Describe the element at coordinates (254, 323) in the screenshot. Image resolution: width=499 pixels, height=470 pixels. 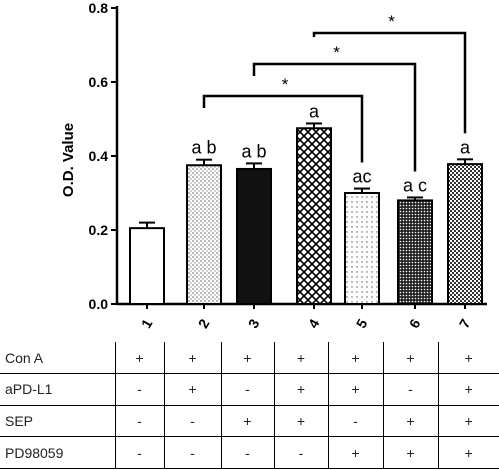
I see `x-tick-label: 3` at that location.